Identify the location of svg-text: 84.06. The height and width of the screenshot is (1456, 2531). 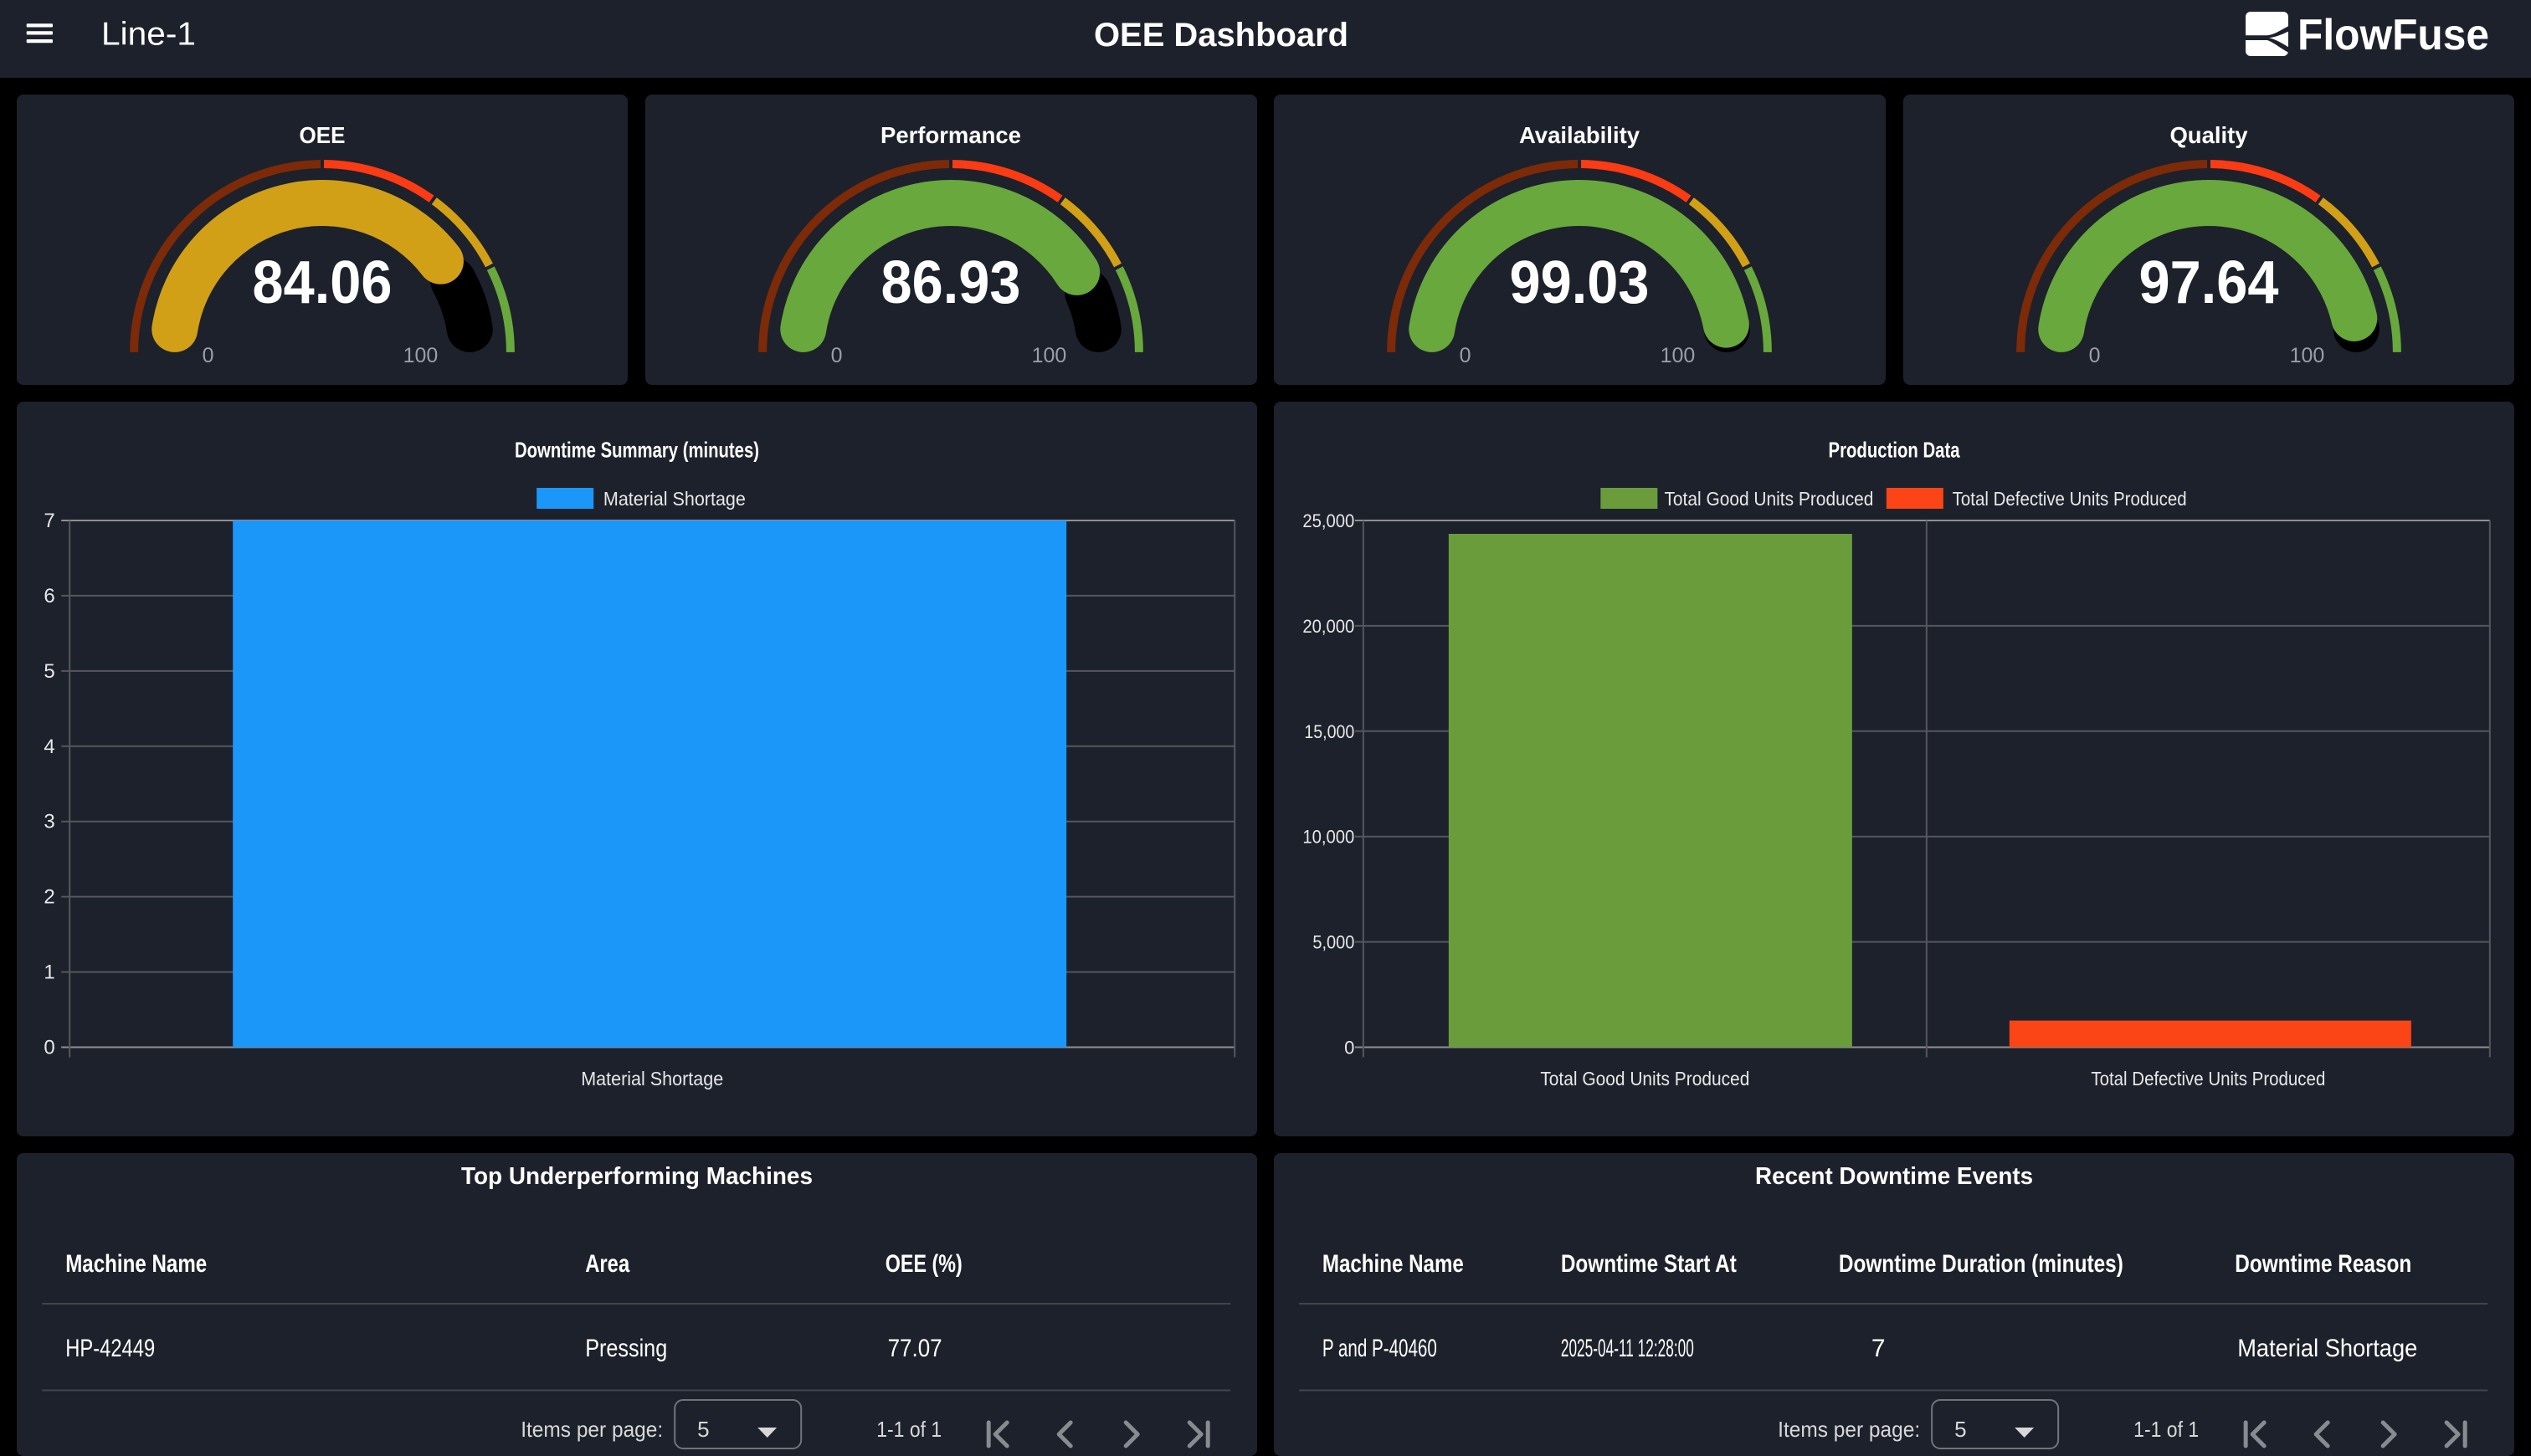
(323, 282).